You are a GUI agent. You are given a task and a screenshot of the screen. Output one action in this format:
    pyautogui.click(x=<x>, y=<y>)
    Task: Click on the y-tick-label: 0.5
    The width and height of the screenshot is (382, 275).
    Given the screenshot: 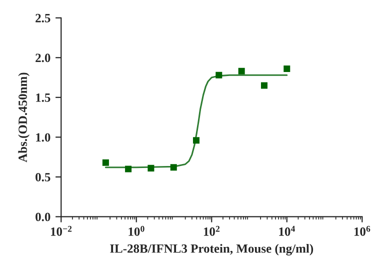 What is the action you would take?
    pyautogui.click(x=43, y=177)
    